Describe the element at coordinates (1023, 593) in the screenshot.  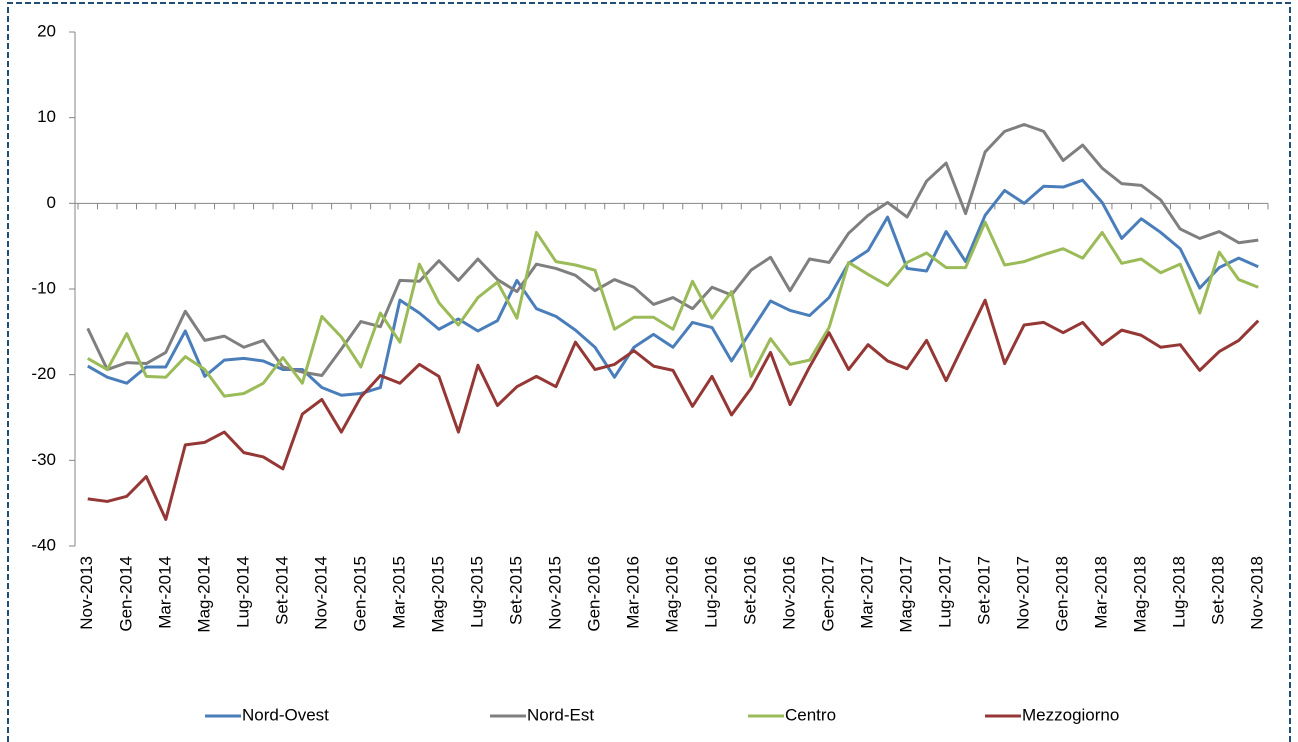
I see `x-tick-label: Nov-2017` at that location.